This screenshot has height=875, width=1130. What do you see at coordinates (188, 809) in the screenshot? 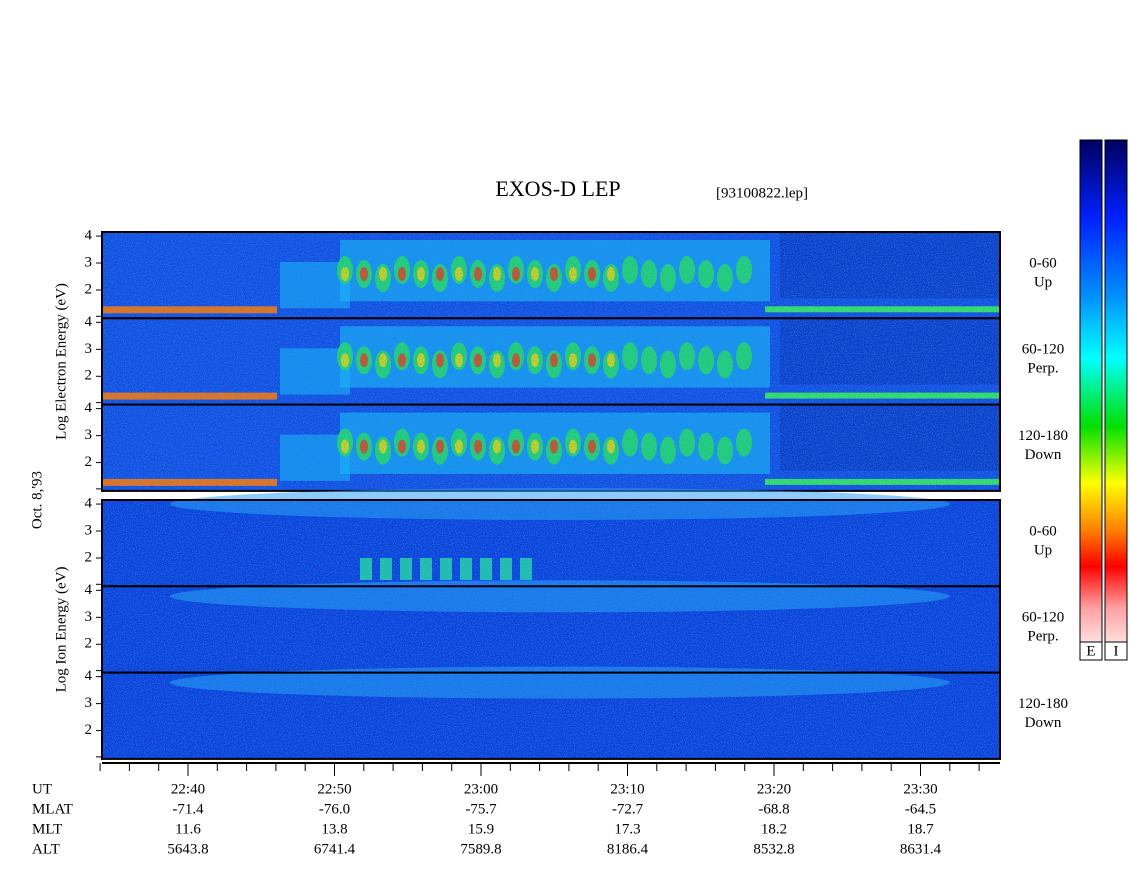
I see `ephemeris-value: -71.4` at bounding box center [188, 809].